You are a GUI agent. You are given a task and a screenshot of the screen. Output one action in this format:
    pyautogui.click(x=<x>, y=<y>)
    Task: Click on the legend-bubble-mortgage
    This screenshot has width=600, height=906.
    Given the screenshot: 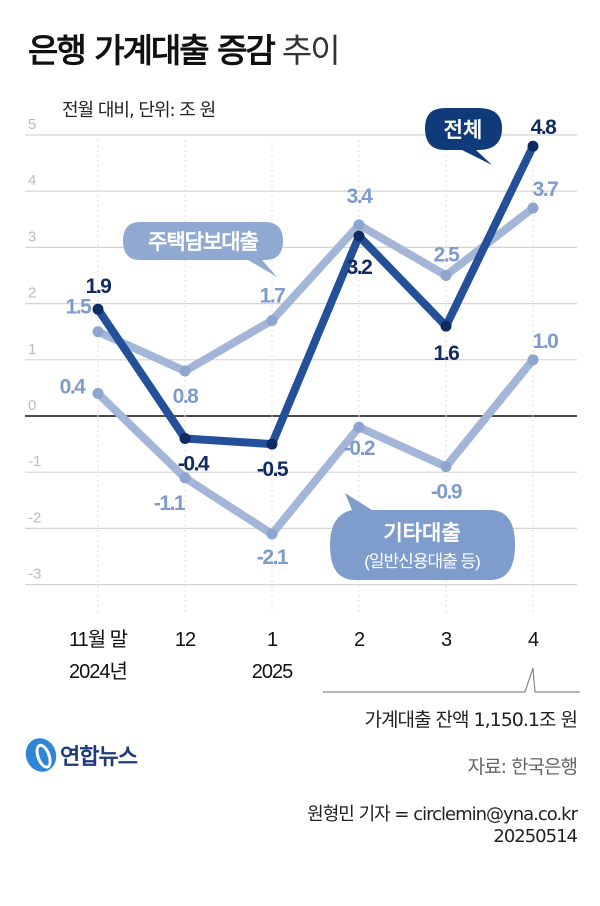 What is the action you would take?
    pyautogui.click(x=203, y=249)
    